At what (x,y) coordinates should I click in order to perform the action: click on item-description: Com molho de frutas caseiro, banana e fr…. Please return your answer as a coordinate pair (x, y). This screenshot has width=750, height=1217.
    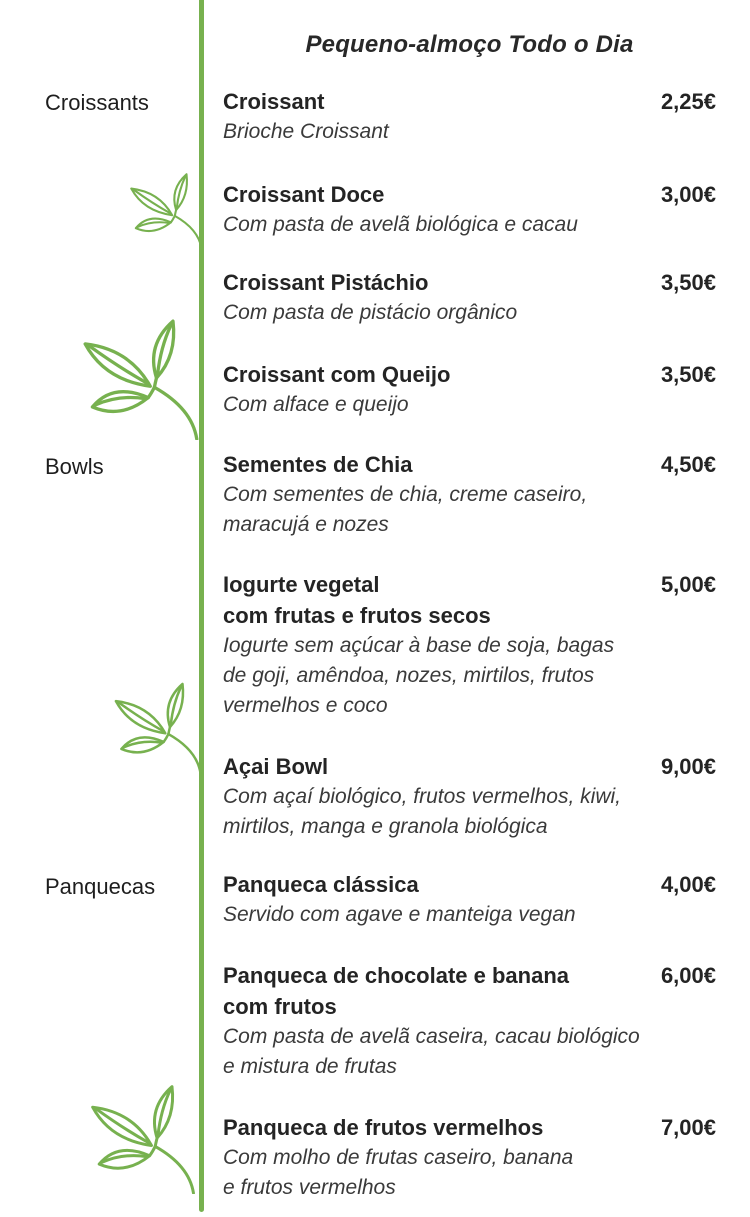
    Looking at the image, I should click on (398, 1172).